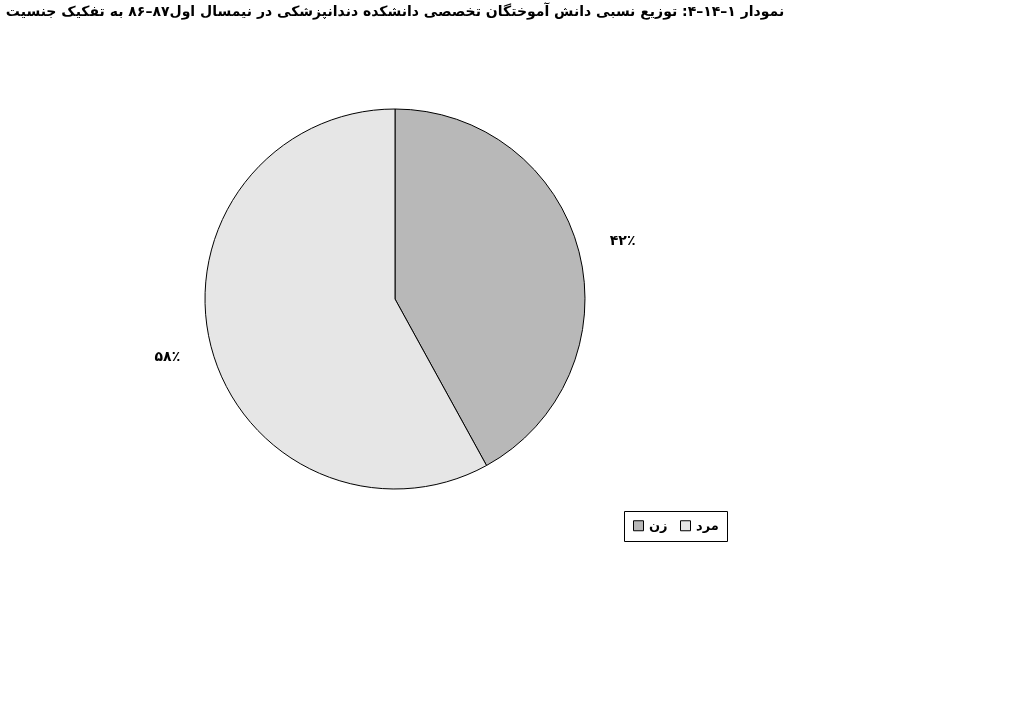  What do you see at coordinates (622, 239) in the screenshot?
I see `data-label: ۴۲٪` at bounding box center [622, 239].